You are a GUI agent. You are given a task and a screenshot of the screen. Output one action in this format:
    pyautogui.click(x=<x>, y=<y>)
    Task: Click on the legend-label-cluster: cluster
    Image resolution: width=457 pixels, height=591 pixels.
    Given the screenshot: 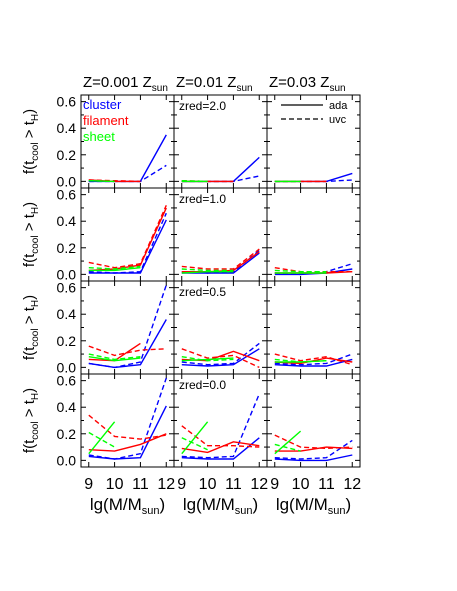 What is the action you would take?
    pyautogui.click(x=102, y=104)
    